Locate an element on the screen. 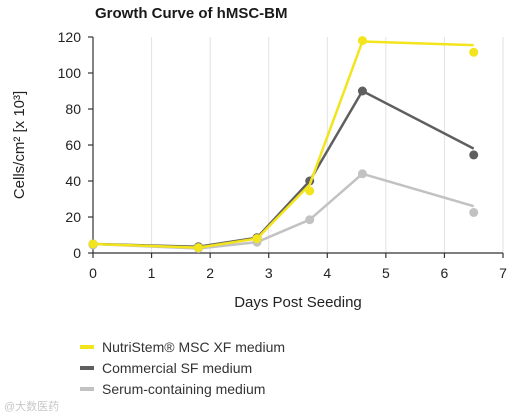 This screenshot has height=418, width=516. x-tick-label-2: 2 is located at coordinates (210, 273).